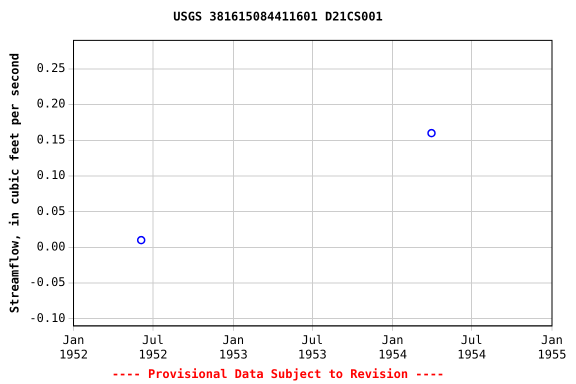 The image size is (576, 384). I want to click on x-tick-label: Jul 1953, so click(312, 347).